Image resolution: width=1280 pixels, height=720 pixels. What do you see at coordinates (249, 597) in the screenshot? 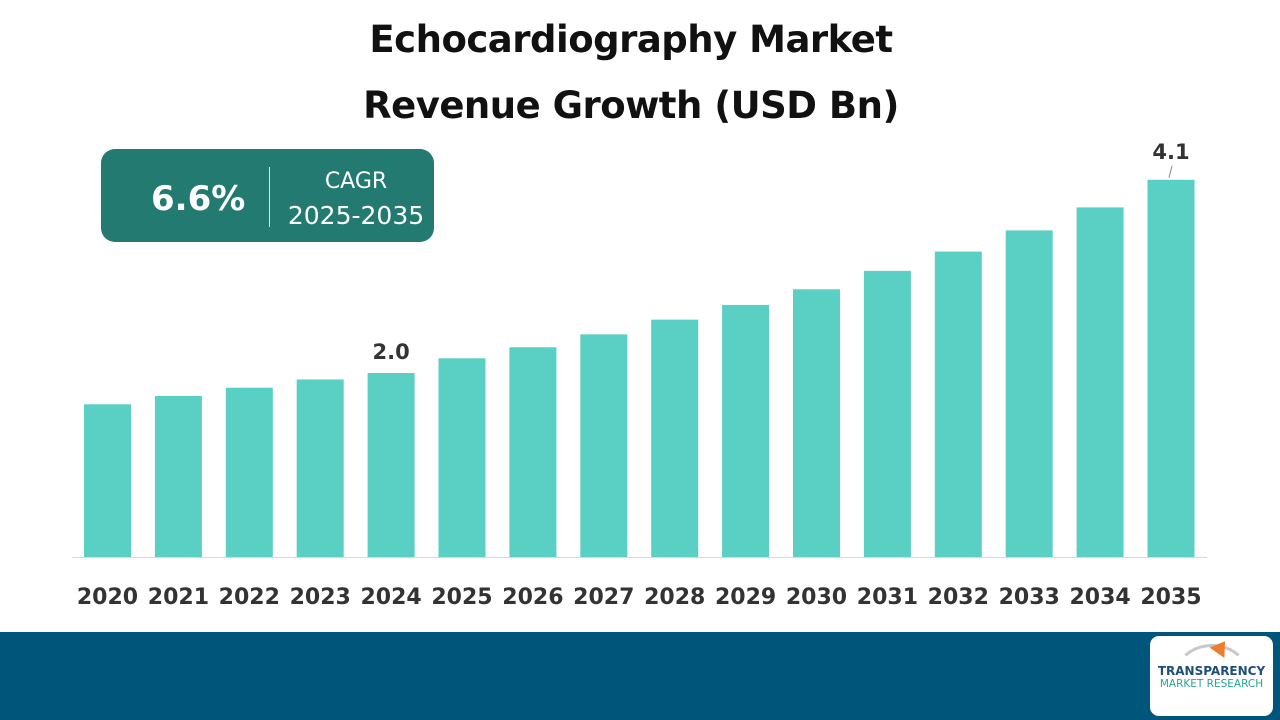
I see `x-tick-label-2022: 2022` at bounding box center [249, 597].